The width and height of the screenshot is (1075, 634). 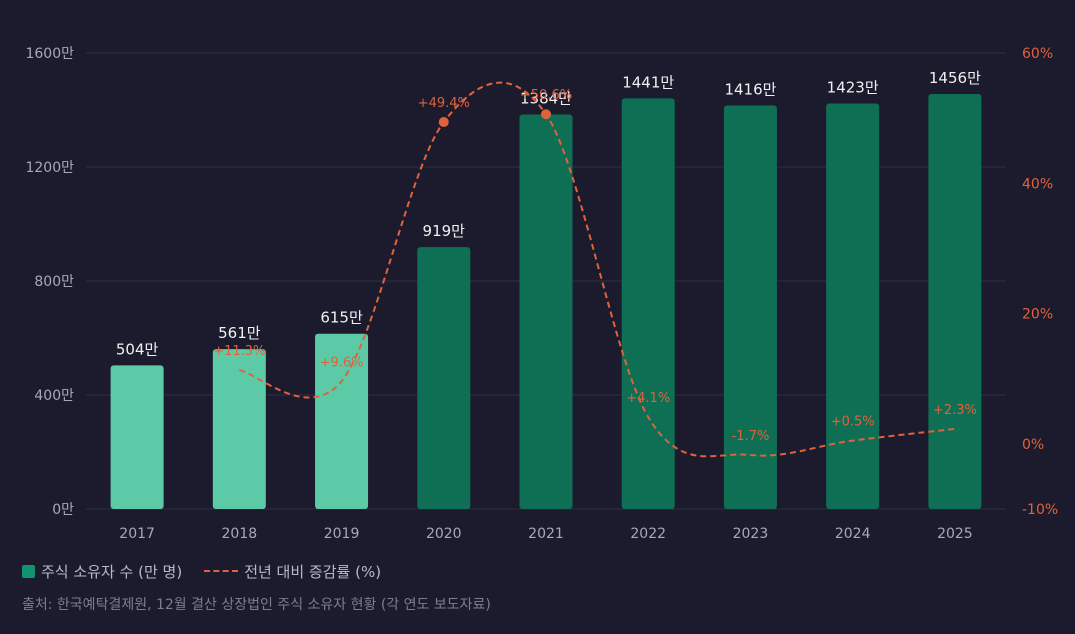 What do you see at coordinates (955, 78) in the screenshot?
I see `bar-value-label: 1456만` at bounding box center [955, 78].